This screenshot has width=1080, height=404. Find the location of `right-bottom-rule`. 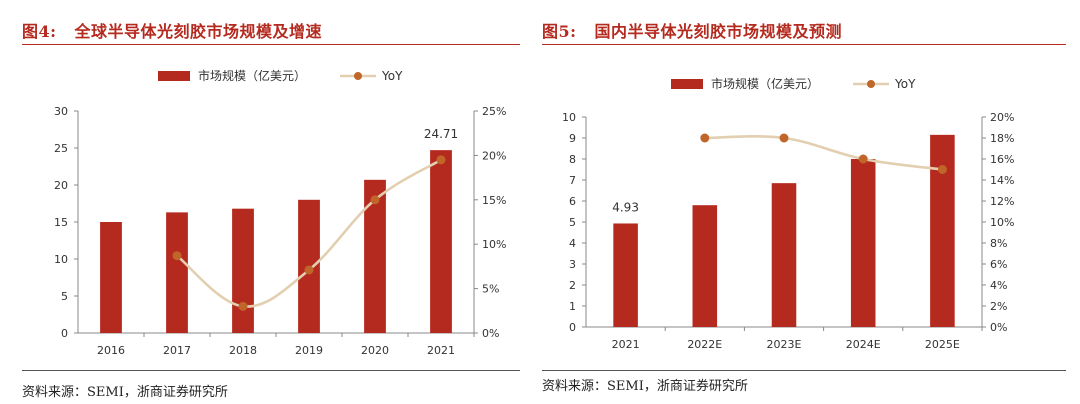

right-bottom-rule is located at coordinates (804, 370).